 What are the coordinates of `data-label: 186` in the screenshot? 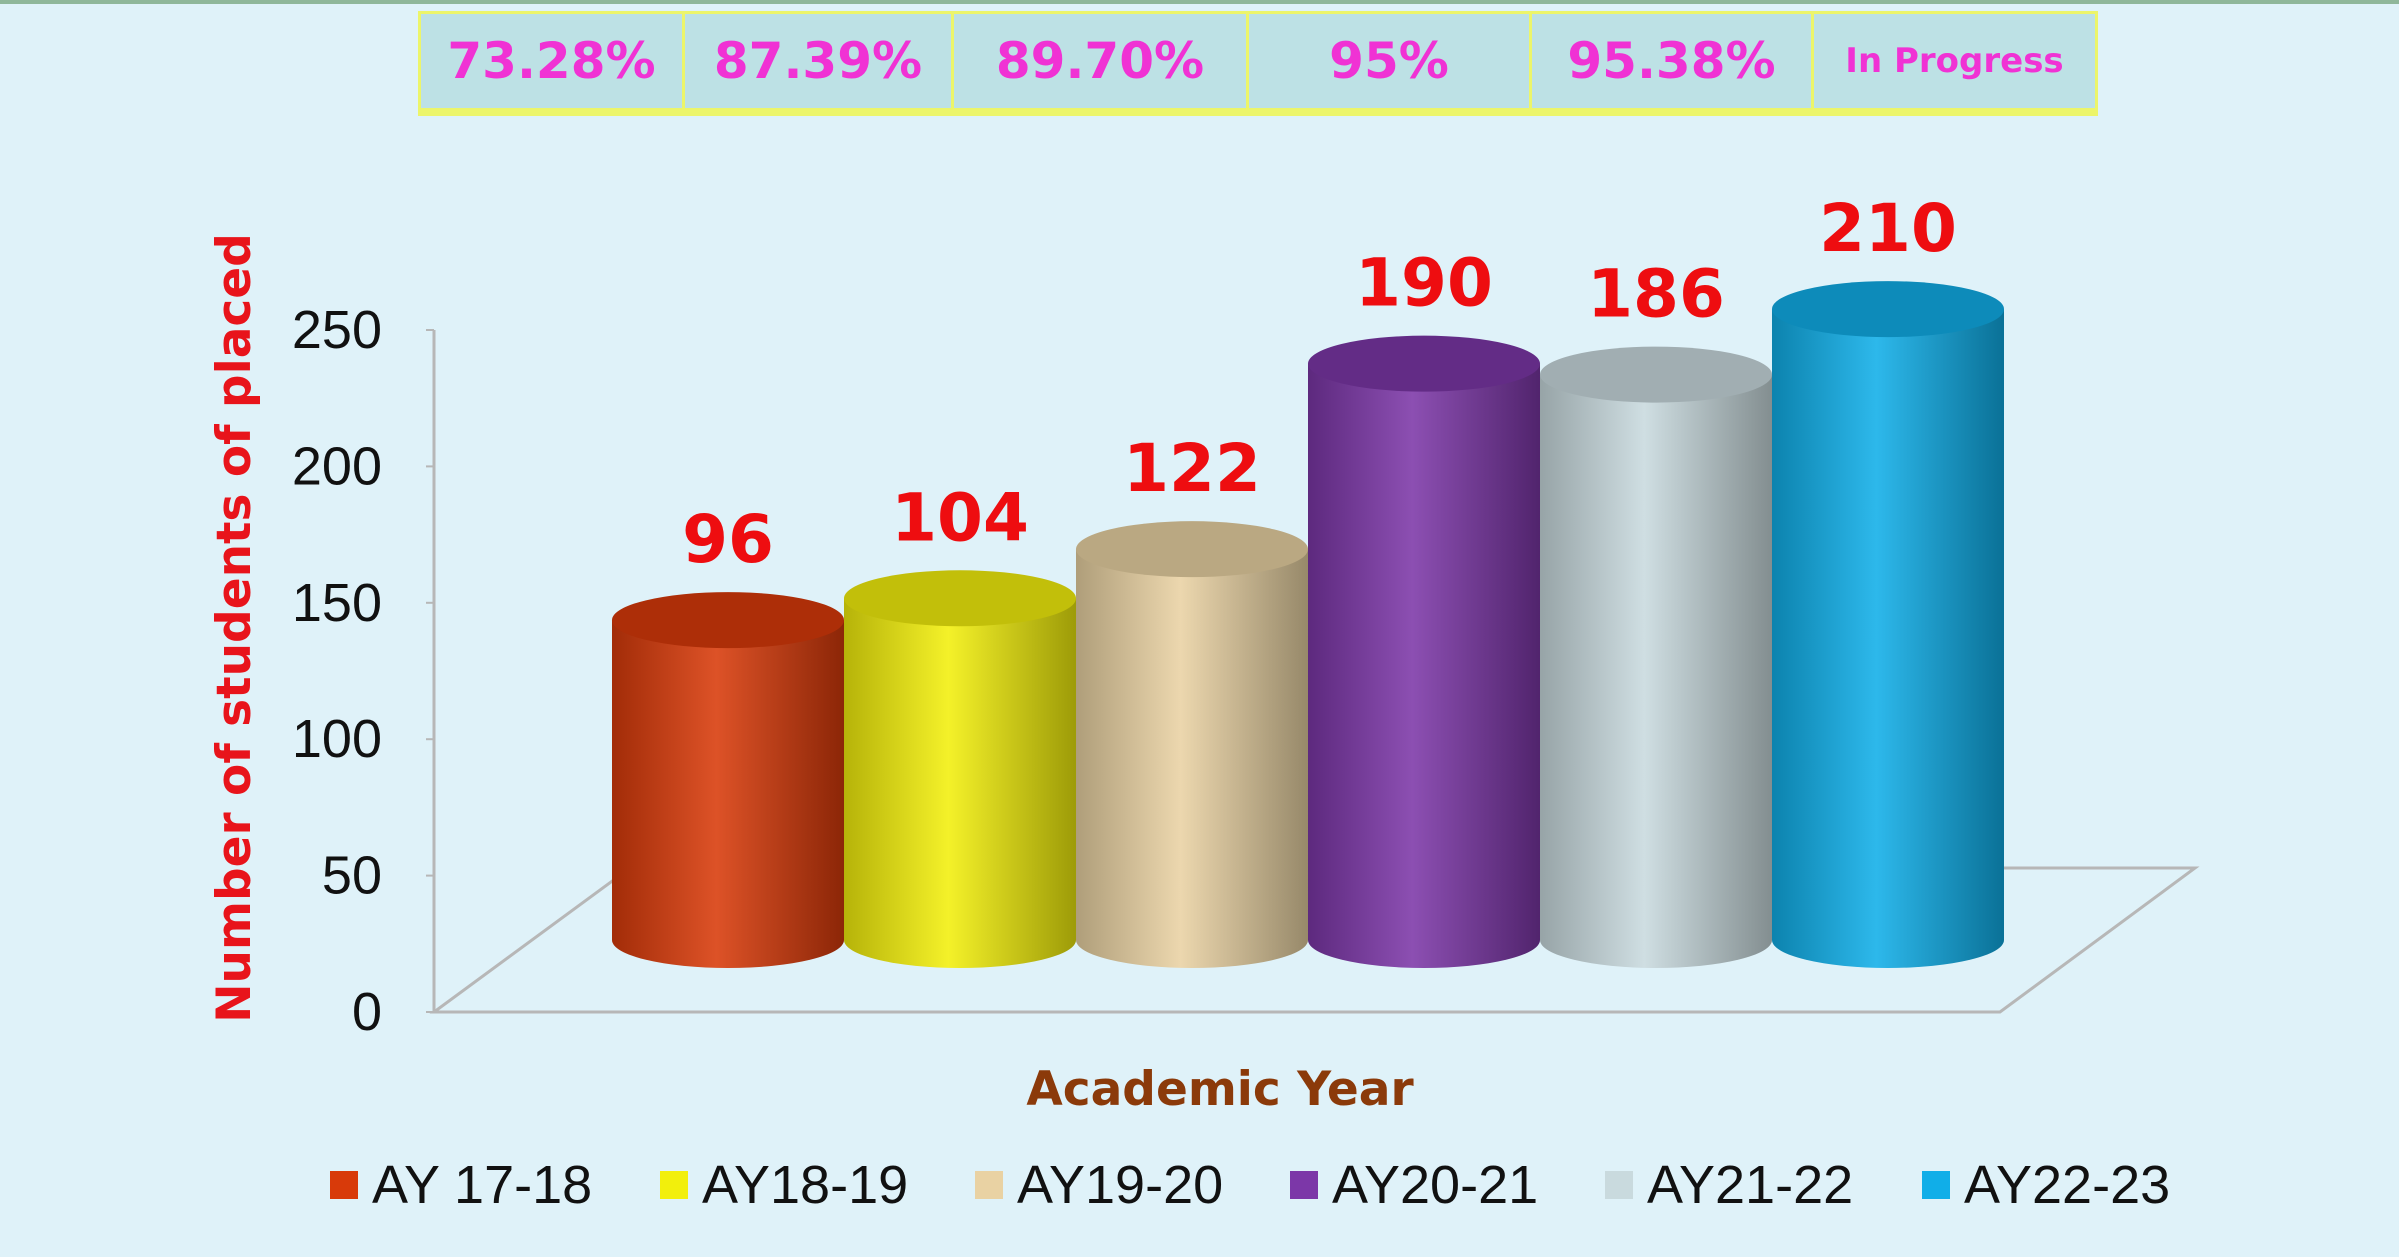 It's located at (1656, 294).